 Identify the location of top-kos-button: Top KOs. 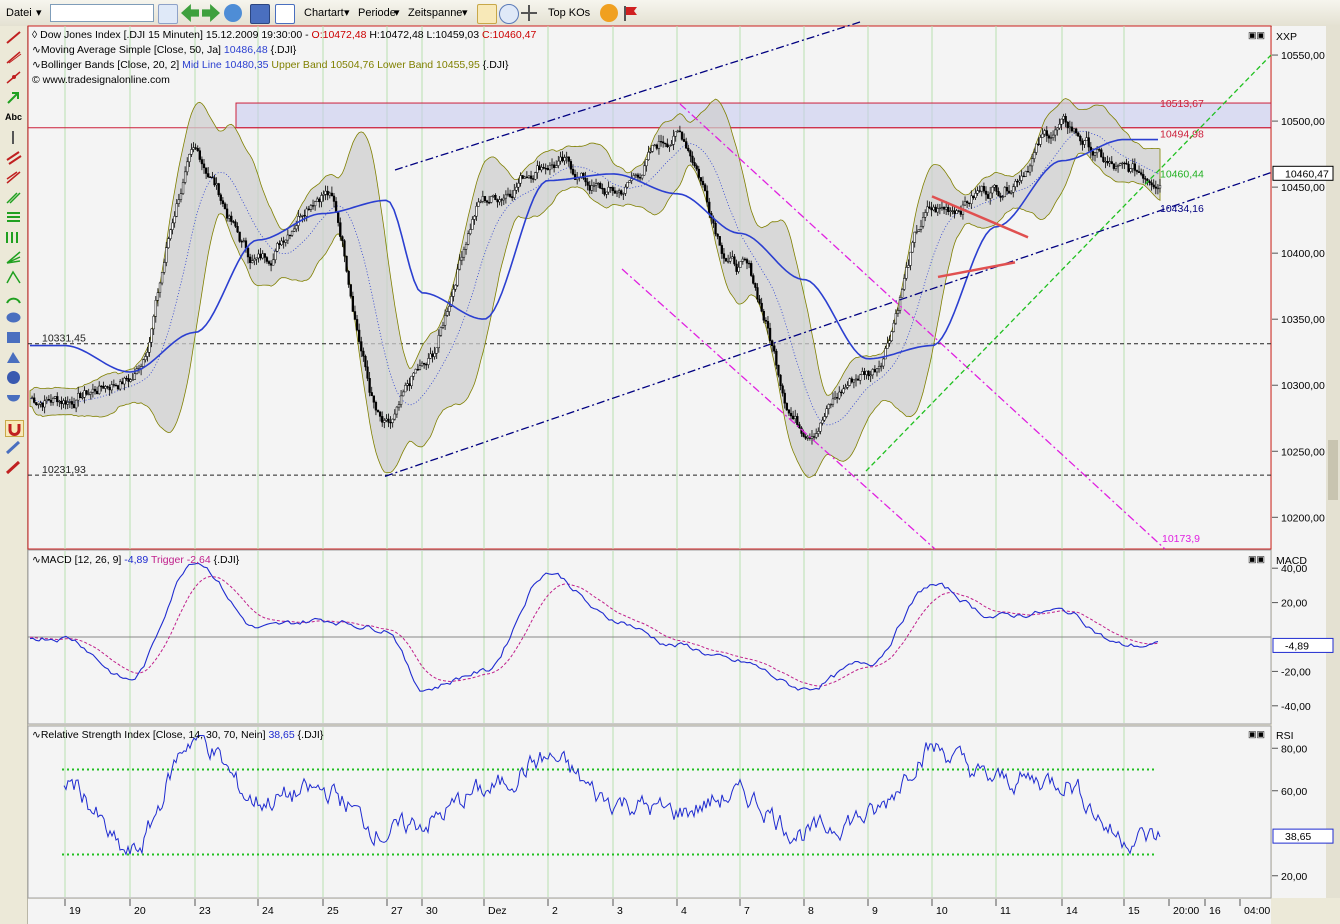
(569, 13).